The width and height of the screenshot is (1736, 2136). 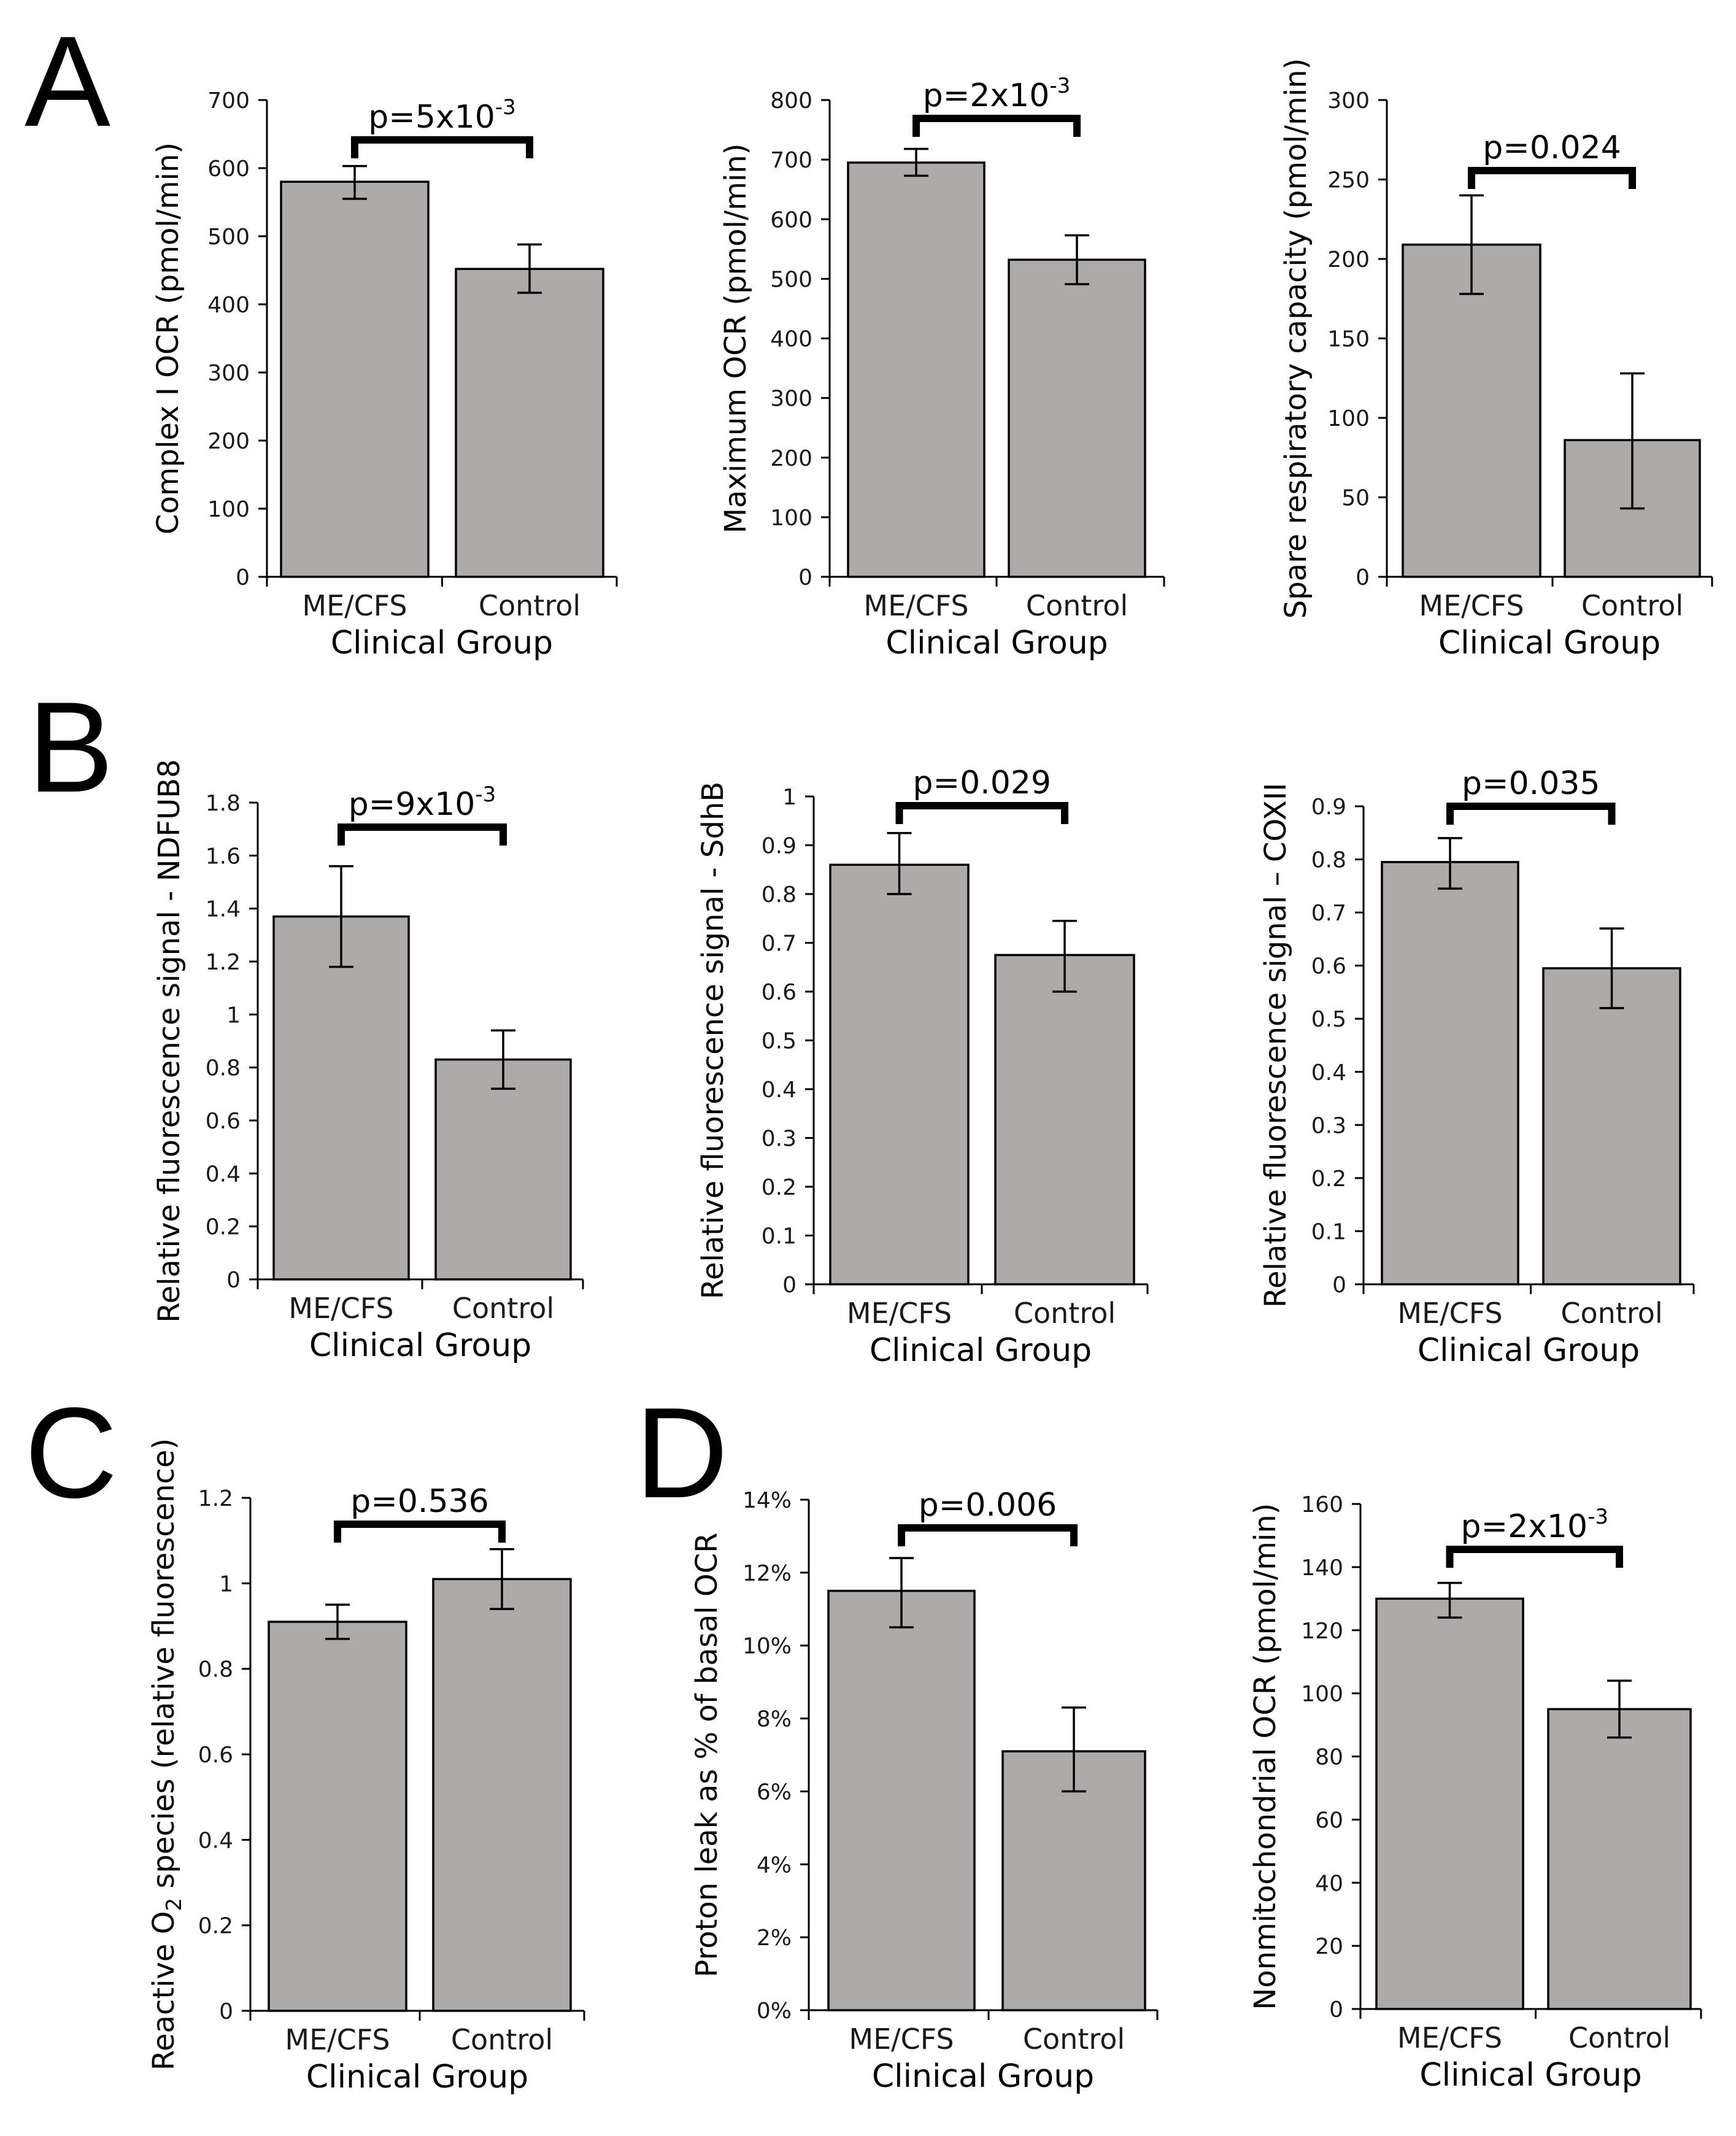 I want to click on y-axis-title: Proton leak as % of basal OCR, so click(x=707, y=1755).